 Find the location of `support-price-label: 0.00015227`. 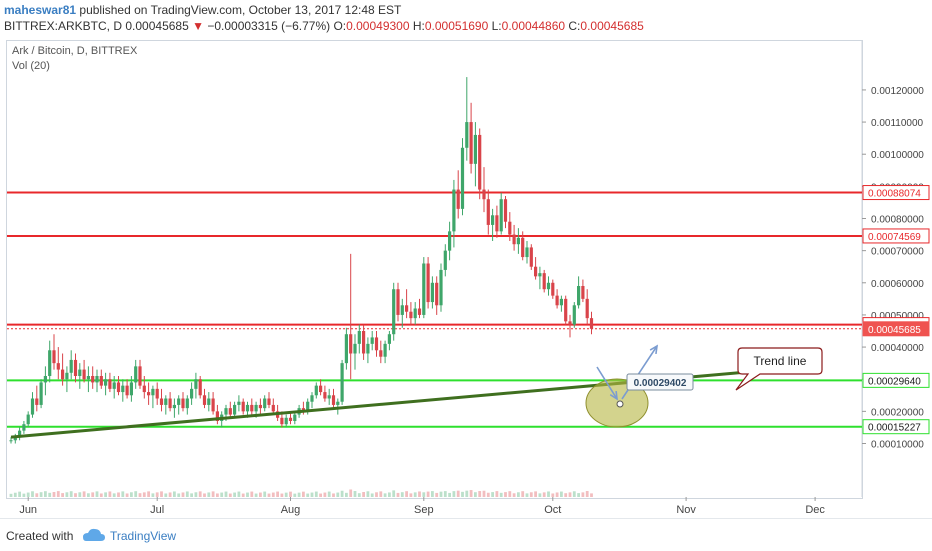

support-price-label: 0.00015227 is located at coordinates (894, 428).